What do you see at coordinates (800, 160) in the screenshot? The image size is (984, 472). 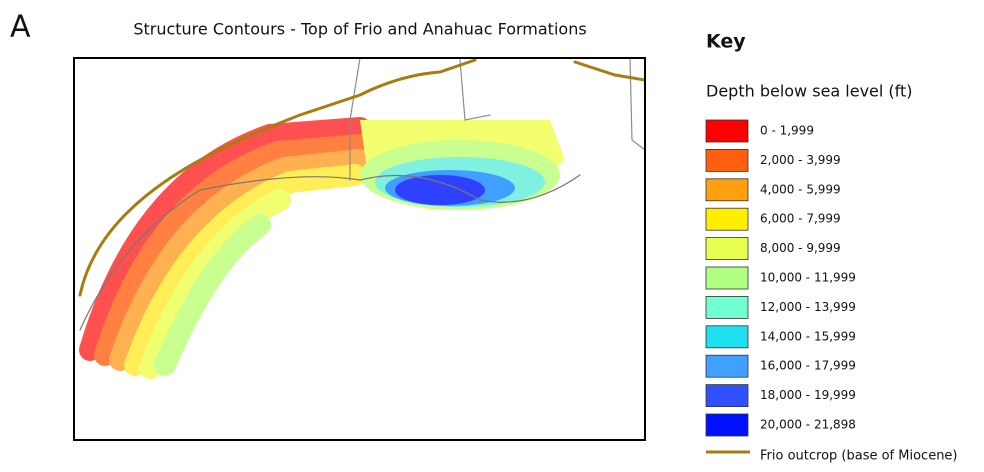 I see `legend-label: 2,000 - 3,999` at bounding box center [800, 160].